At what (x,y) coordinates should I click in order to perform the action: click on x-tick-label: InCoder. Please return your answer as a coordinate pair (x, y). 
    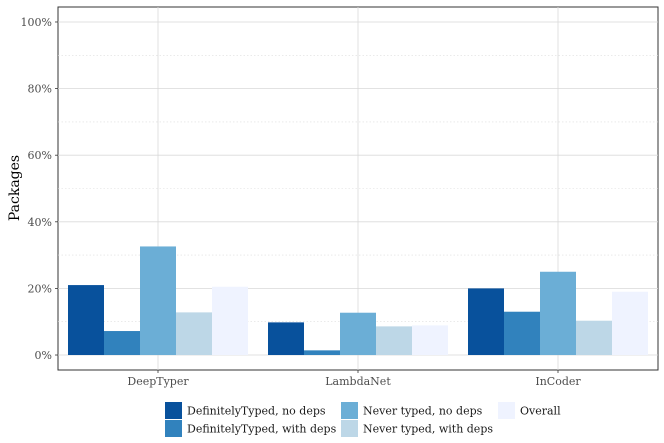
    Looking at the image, I should click on (558, 381).